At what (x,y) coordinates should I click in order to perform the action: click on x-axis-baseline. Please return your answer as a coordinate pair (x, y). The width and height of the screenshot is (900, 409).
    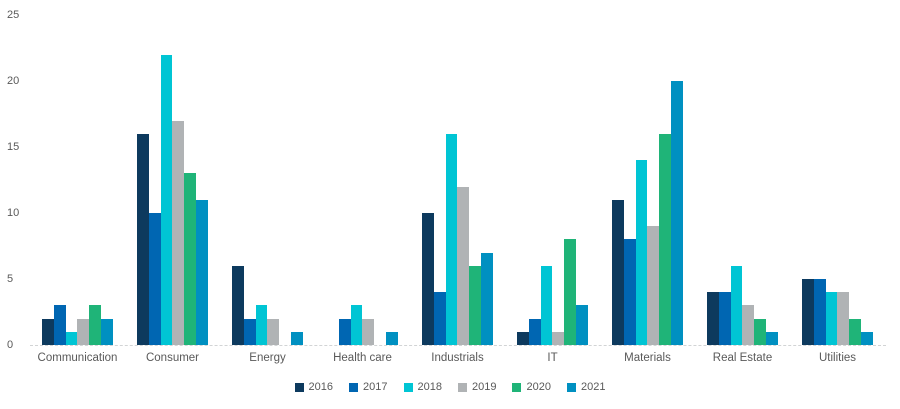
    Looking at the image, I should click on (458, 345).